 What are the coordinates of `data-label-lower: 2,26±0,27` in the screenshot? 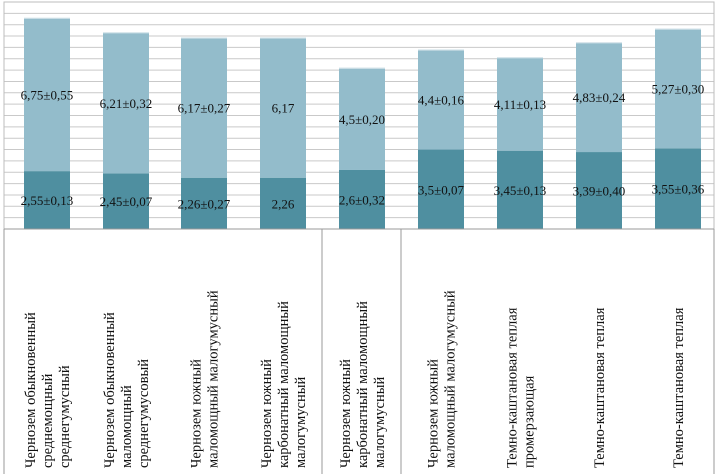 It's located at (204, 203).